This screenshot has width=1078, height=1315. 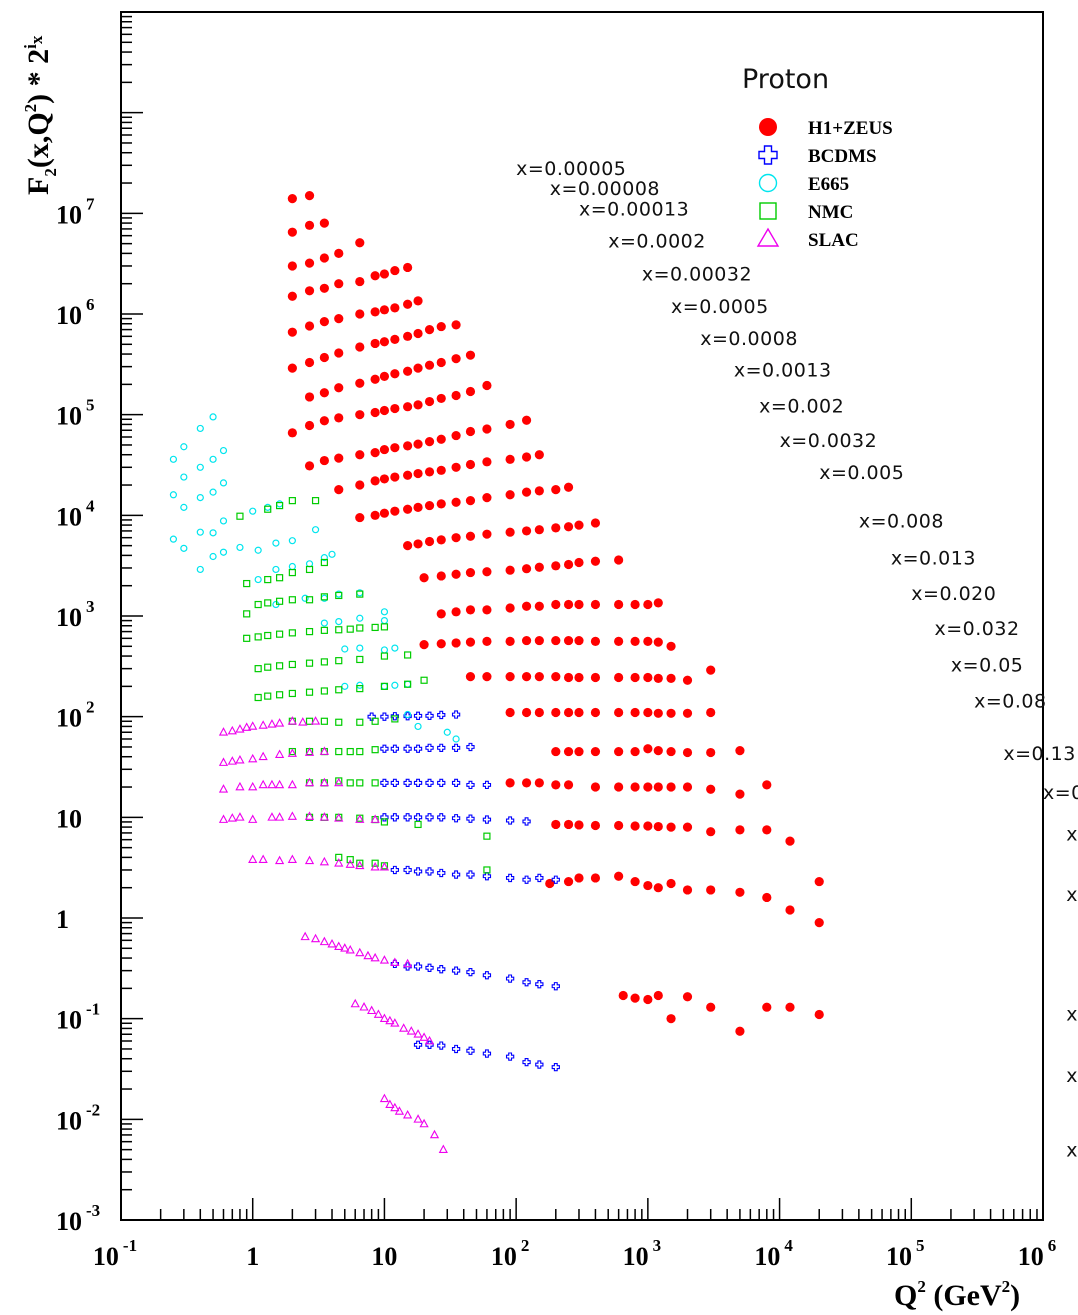 What do you see at coordinates (953, 594) in the screenshot?
I see `x-bin-label: x=0.020` at bounding box center [953, 594].